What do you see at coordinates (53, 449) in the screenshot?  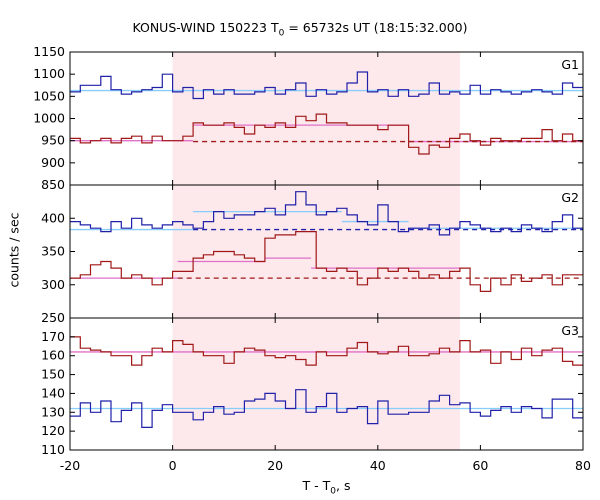 I see `y-tick-label: 110` at bounding box center [53, 449].